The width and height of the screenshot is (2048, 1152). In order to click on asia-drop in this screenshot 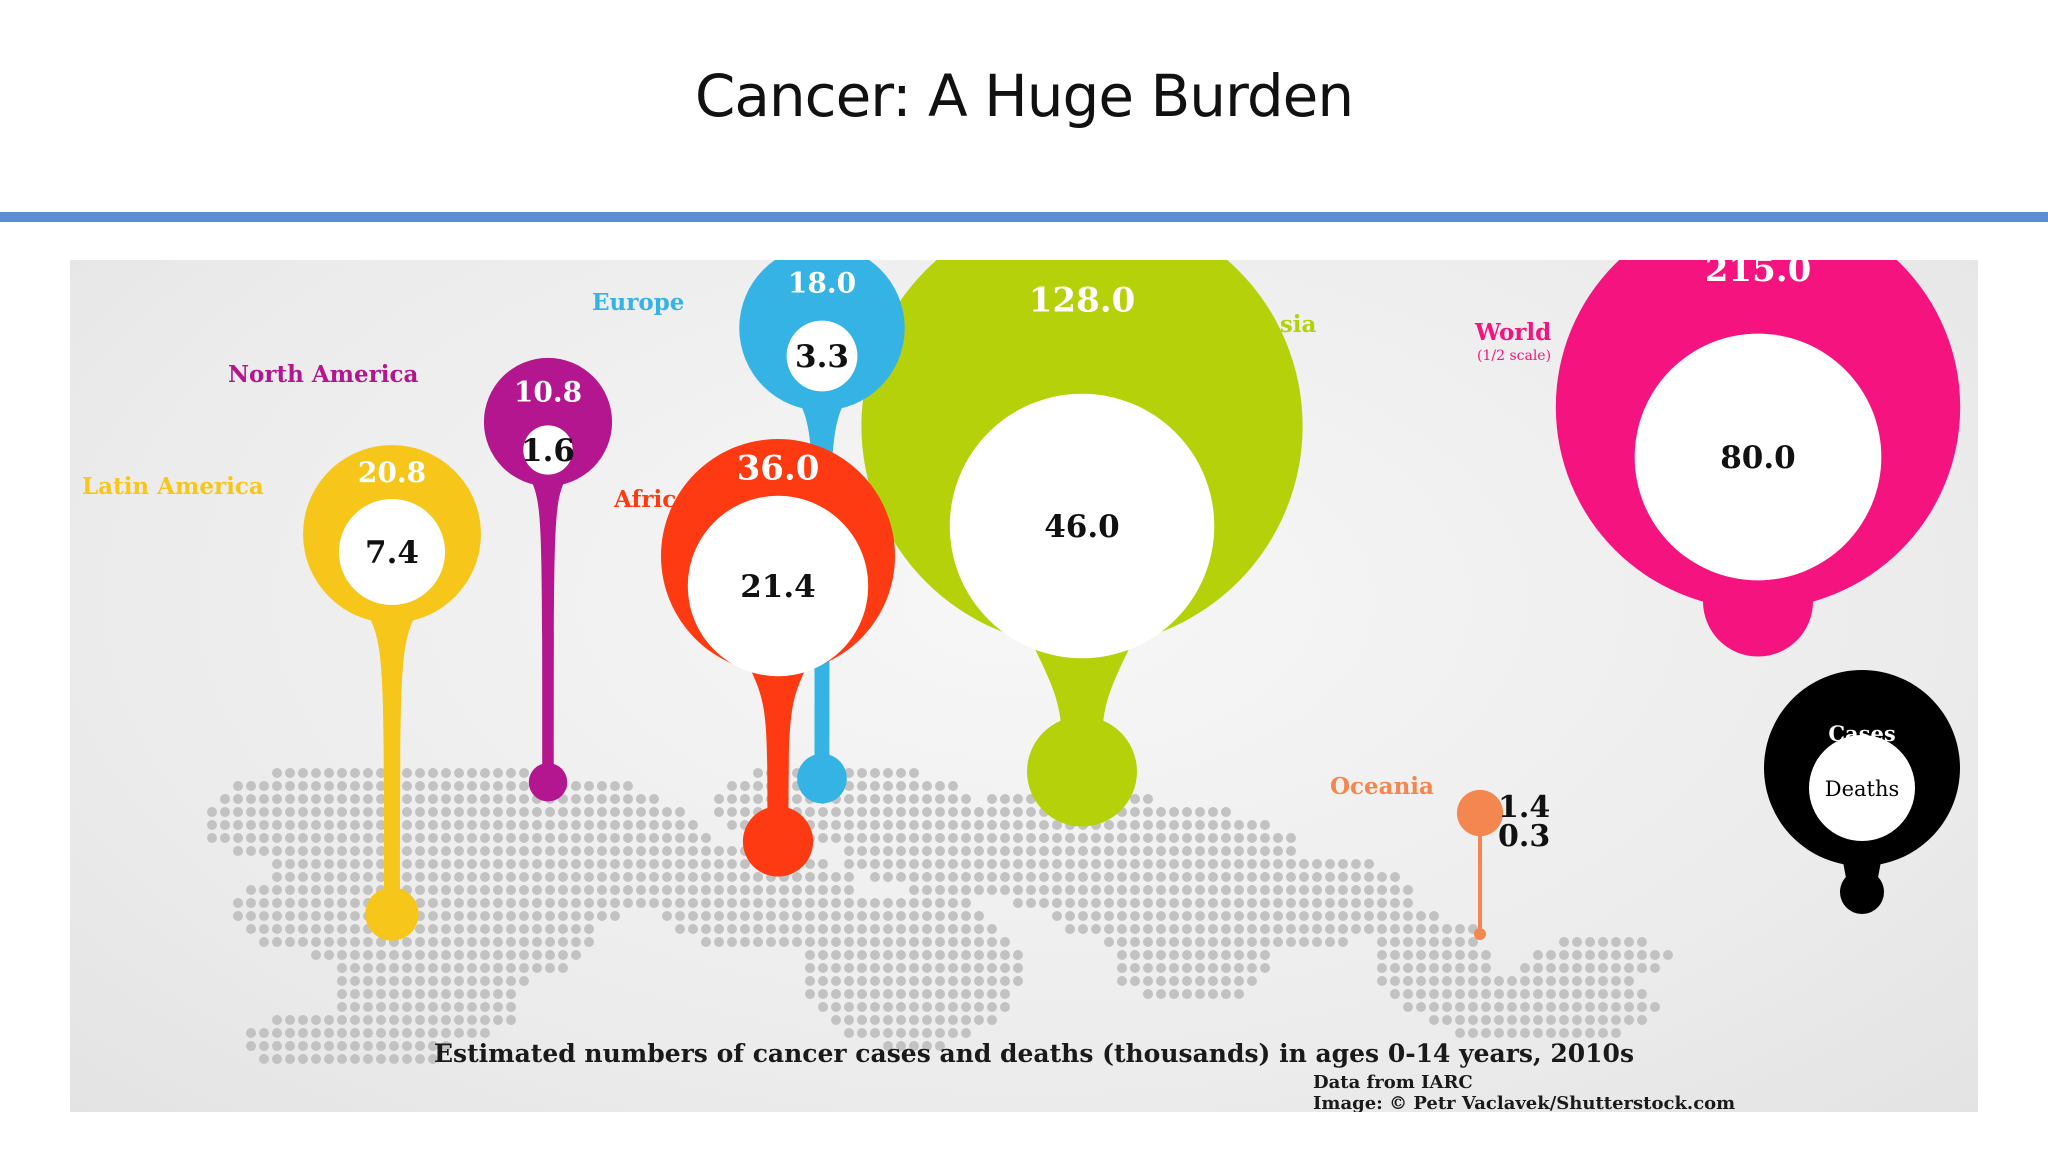, I will do `click(1082, 771)`.